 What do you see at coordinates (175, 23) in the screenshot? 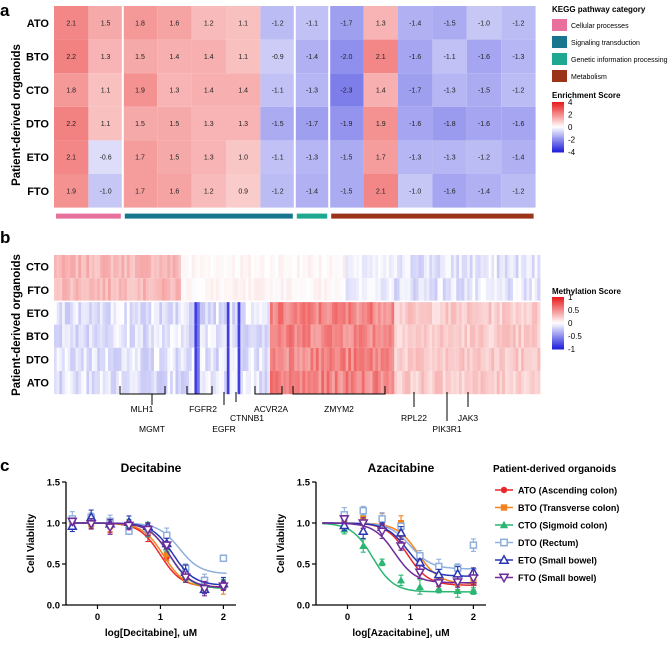
I see `enrichment-value-label: 1.6` at bounding box center [175, 23].